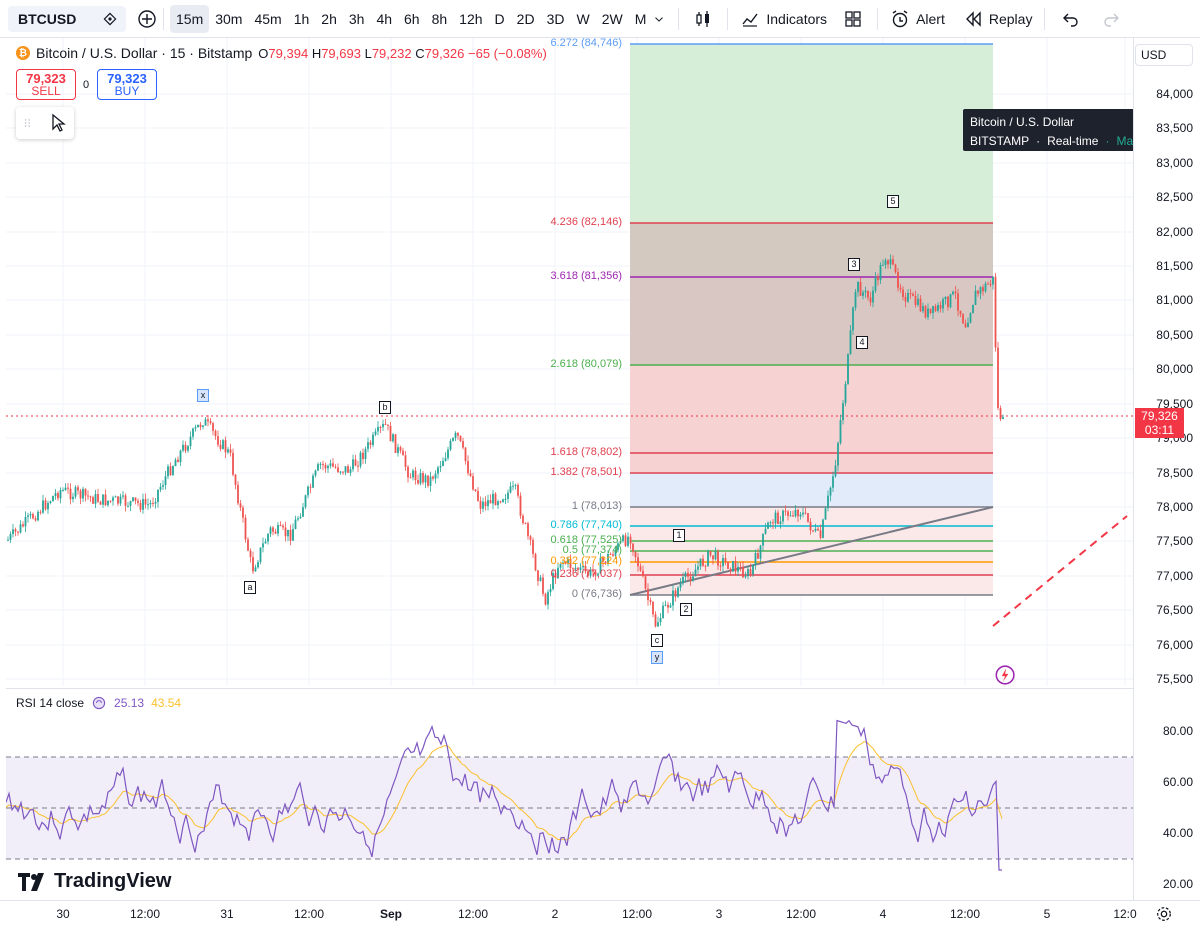 This screenshot has height=930, width=1200. I want to click on sell-button: 79,323 SELL, so click(46, 84).